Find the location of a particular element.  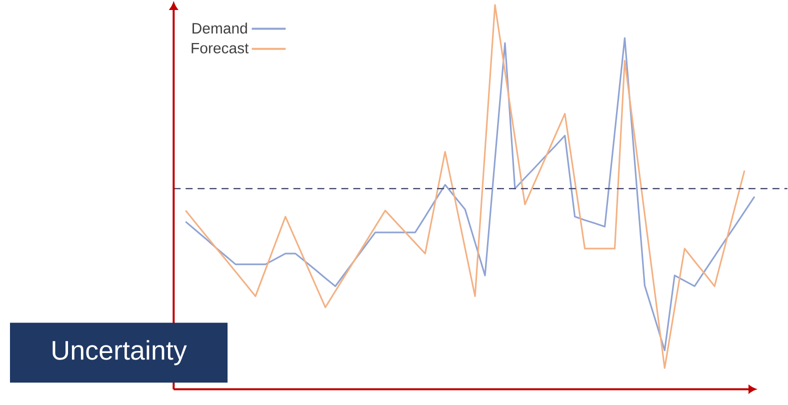

annotation: Uncertainty is located at coordinates (119, 353).